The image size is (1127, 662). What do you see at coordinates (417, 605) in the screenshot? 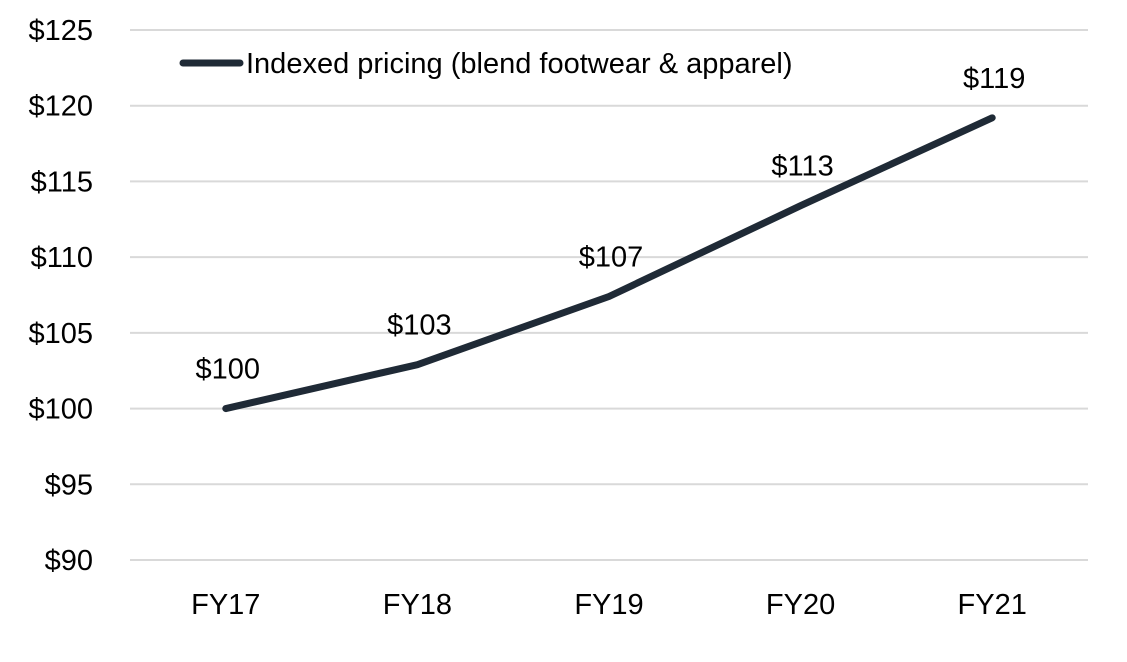
I see `x-tick-label: FY18` at bounding box center [417, 605].